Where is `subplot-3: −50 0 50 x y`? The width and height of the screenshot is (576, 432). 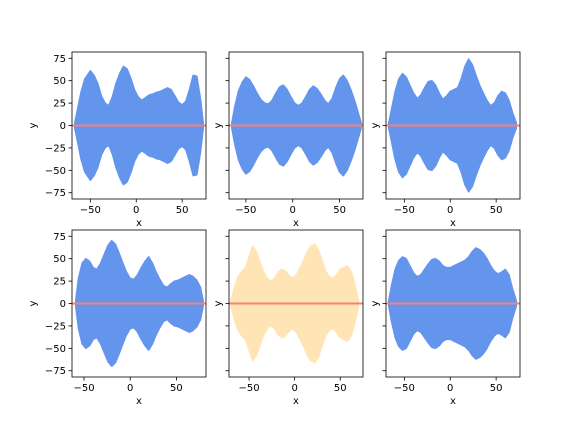
subplot-3: −50 0 50 x y is located at coordinates (445, 140).